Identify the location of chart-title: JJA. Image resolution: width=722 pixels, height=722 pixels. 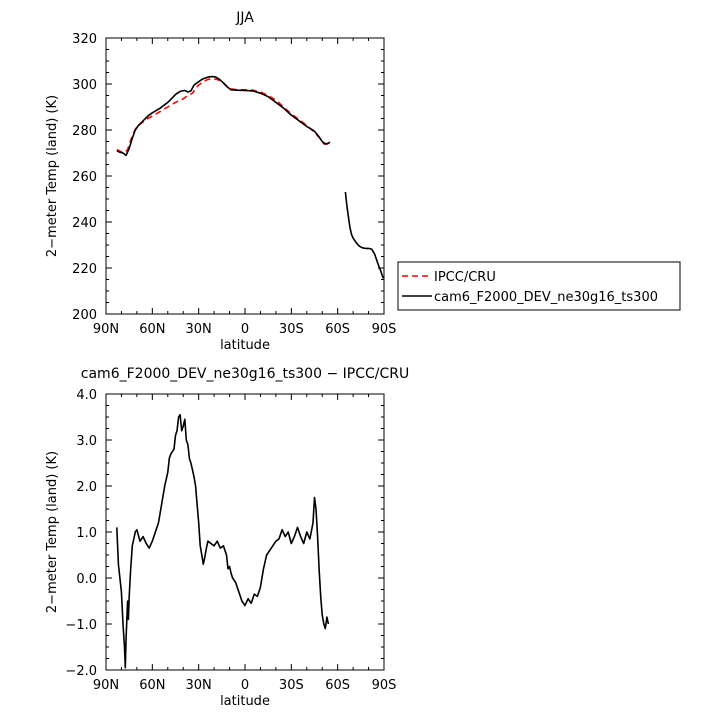
(244, 18).